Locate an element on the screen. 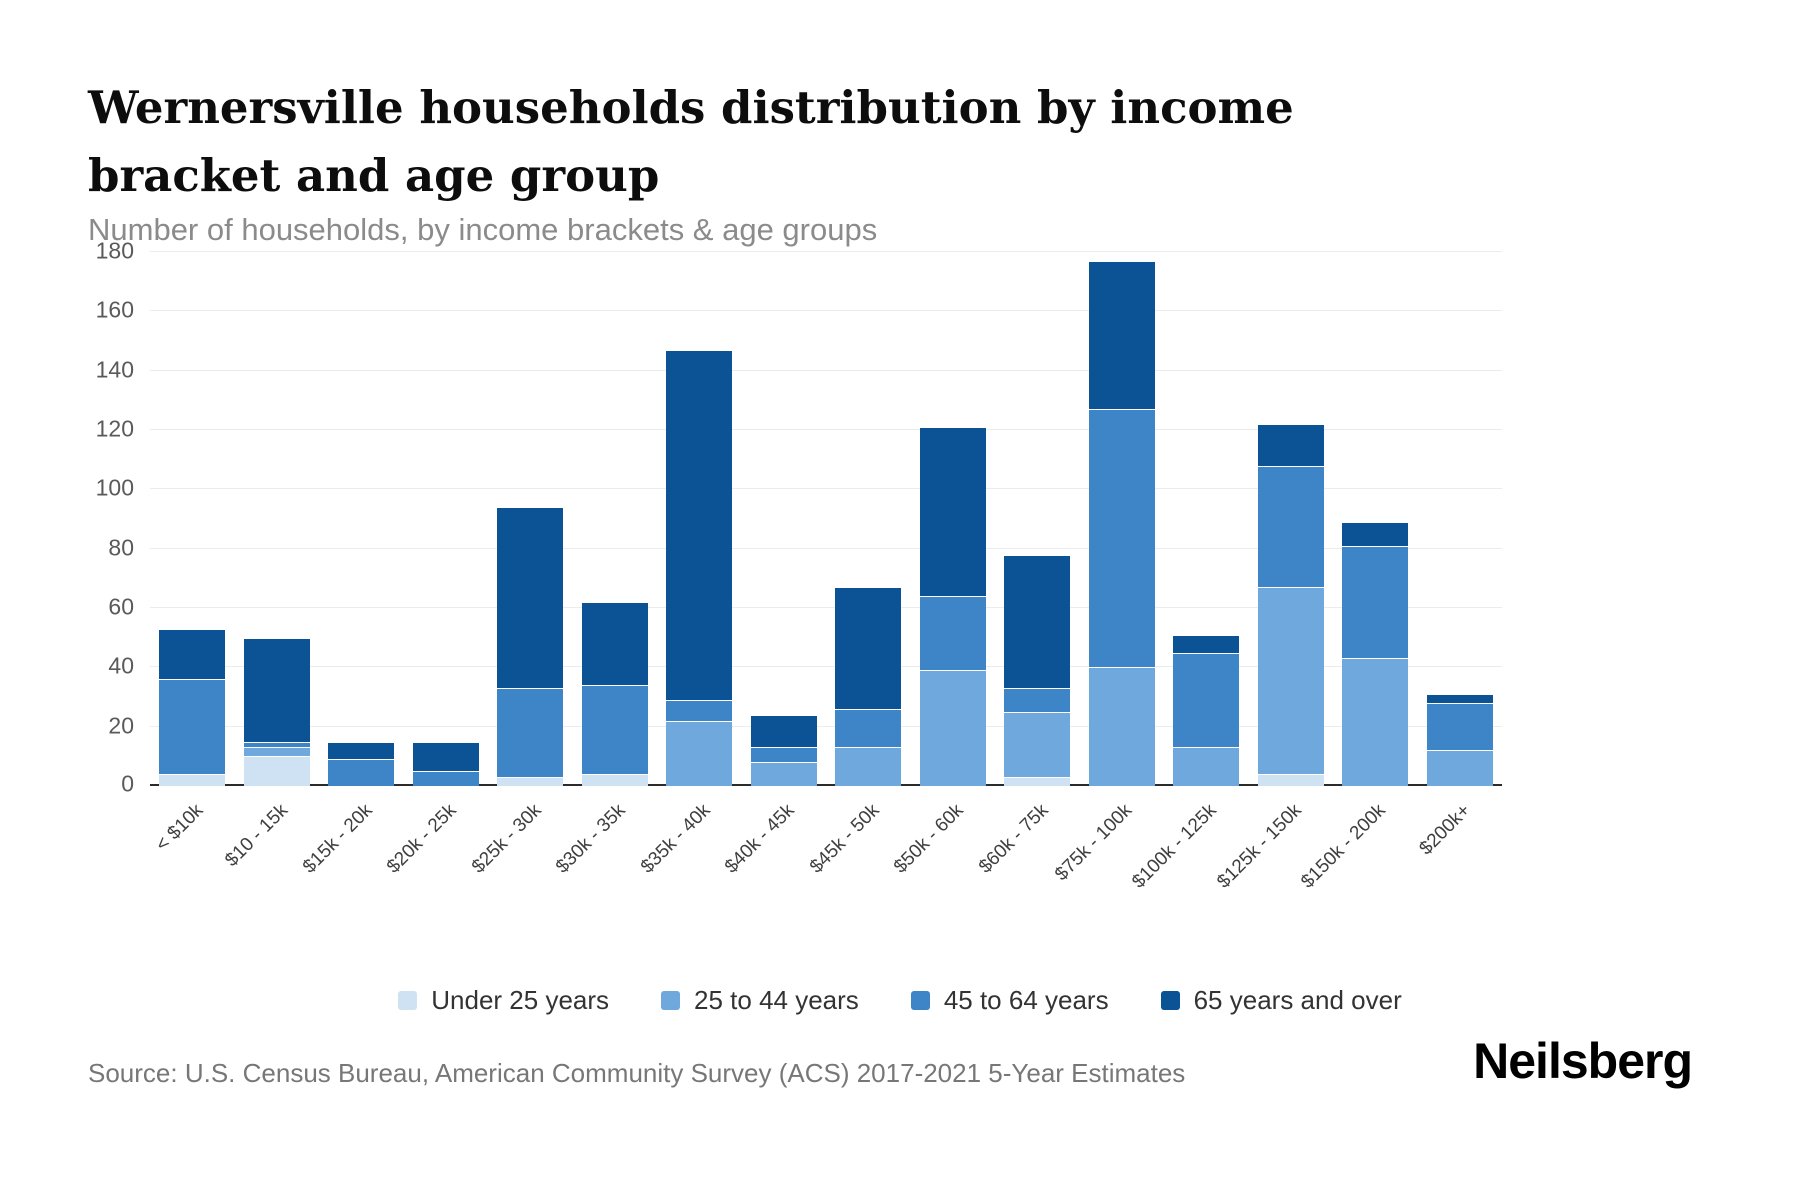 Image resolution: width=1800 pixels, height=1200 pixels. x-tick: $200k+ is located at coordinates (1459, 843).